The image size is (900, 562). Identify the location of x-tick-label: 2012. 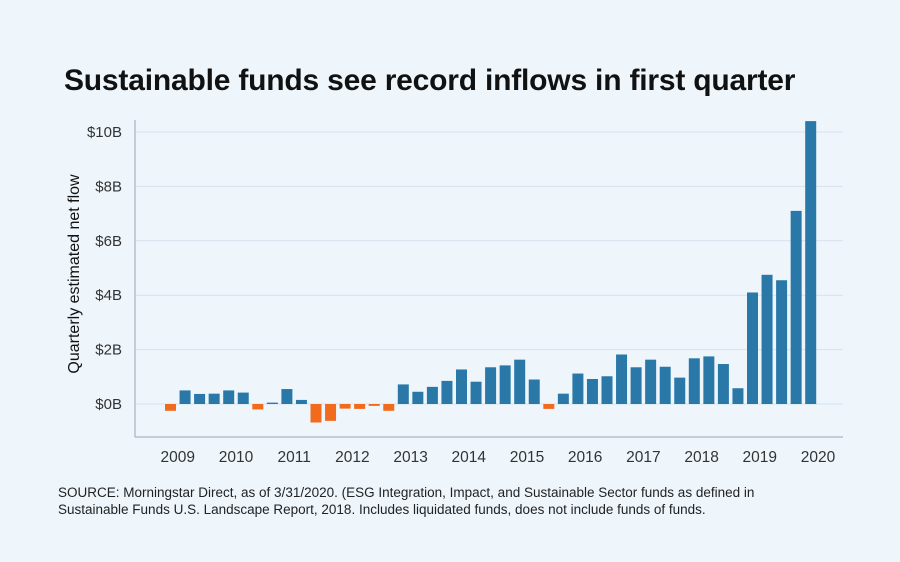
(352, 457).